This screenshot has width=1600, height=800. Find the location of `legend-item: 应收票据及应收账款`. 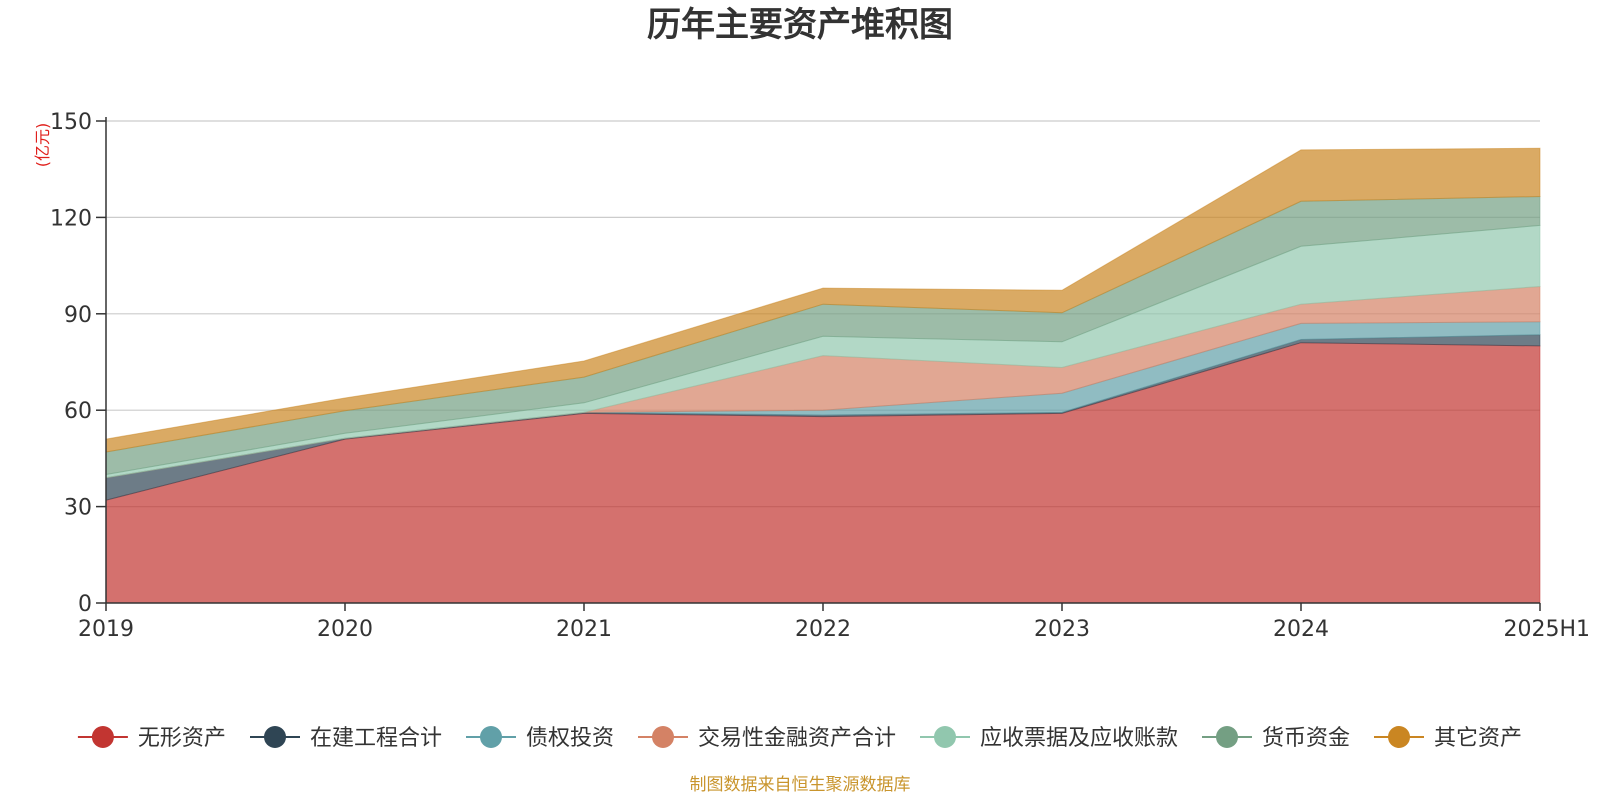

legend-item: 应收票据及应收账款 is located at coordinates (1049, 738).